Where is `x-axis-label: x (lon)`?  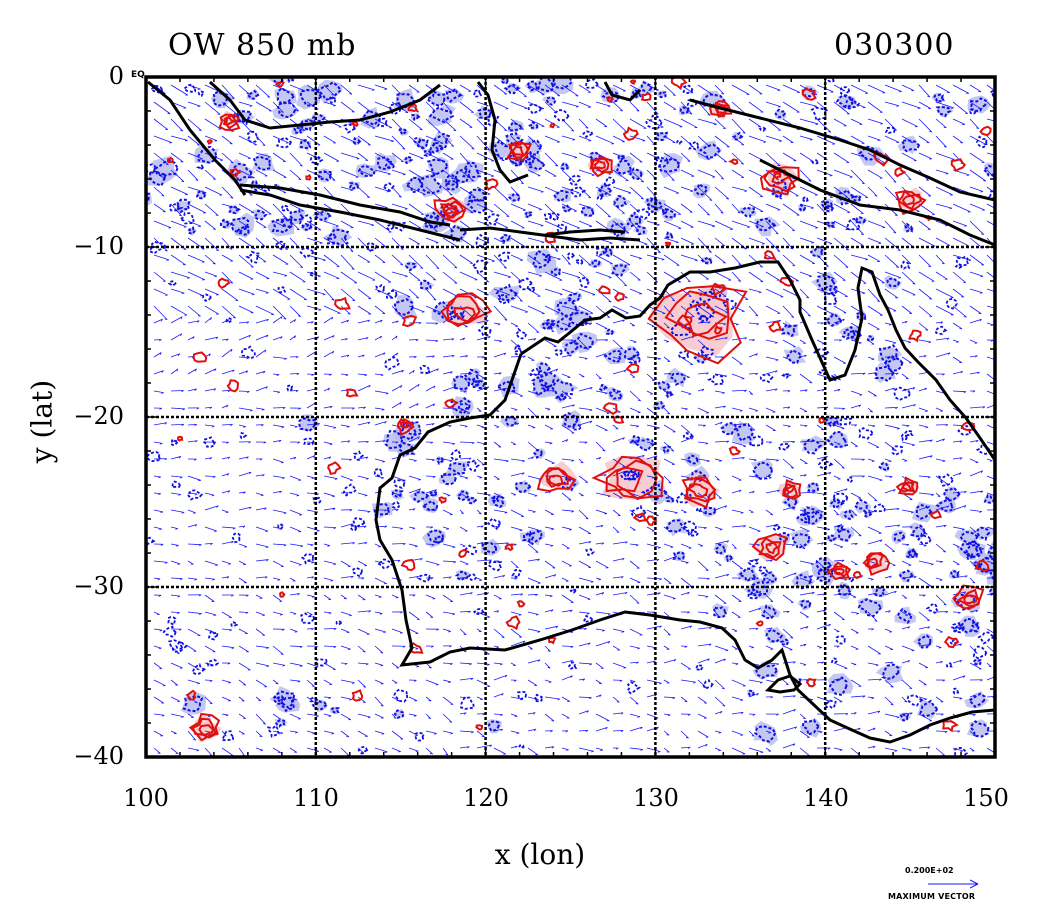
x-axis-label: x (lon) is located at coordinates (540, 854).